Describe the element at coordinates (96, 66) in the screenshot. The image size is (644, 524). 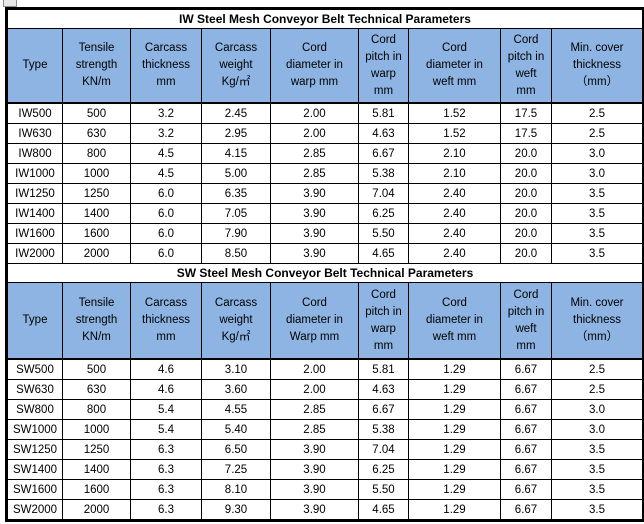
I see `column-header: Tensile strength KN/m` at that location.